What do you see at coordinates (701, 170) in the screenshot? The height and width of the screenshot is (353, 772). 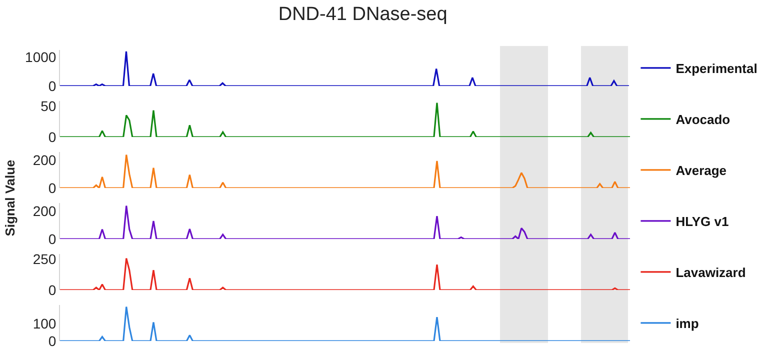 I see `legend-label: Average` at bounding box center [701, 170].